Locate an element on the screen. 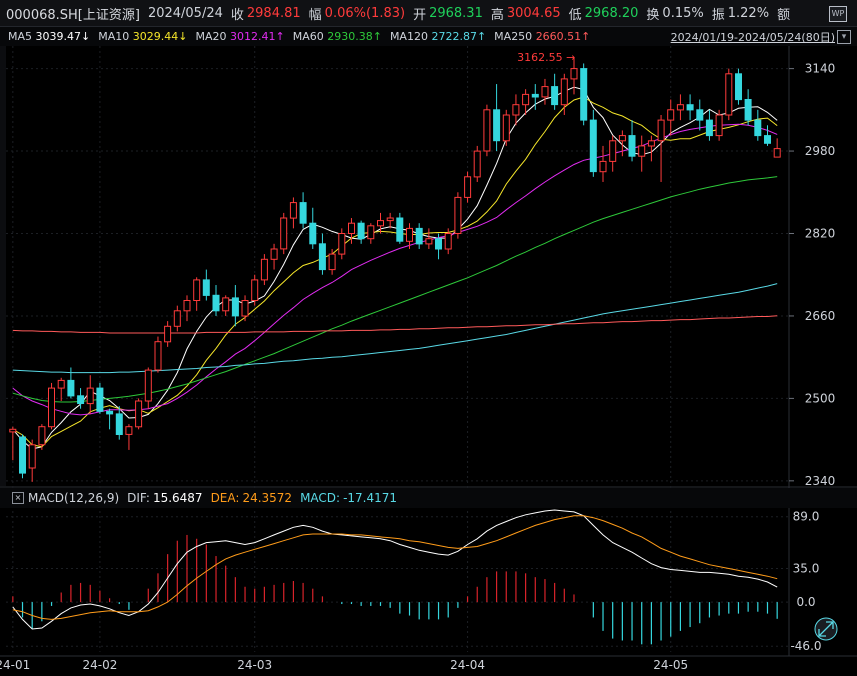 The image size is (857, 676). close-icon: × is located at coordinates (18, 498).